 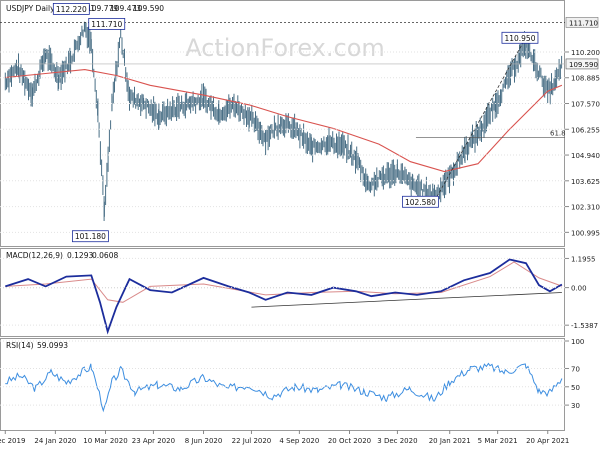 I want to click on y-tick-label: 100, so click(x=577, y=342).